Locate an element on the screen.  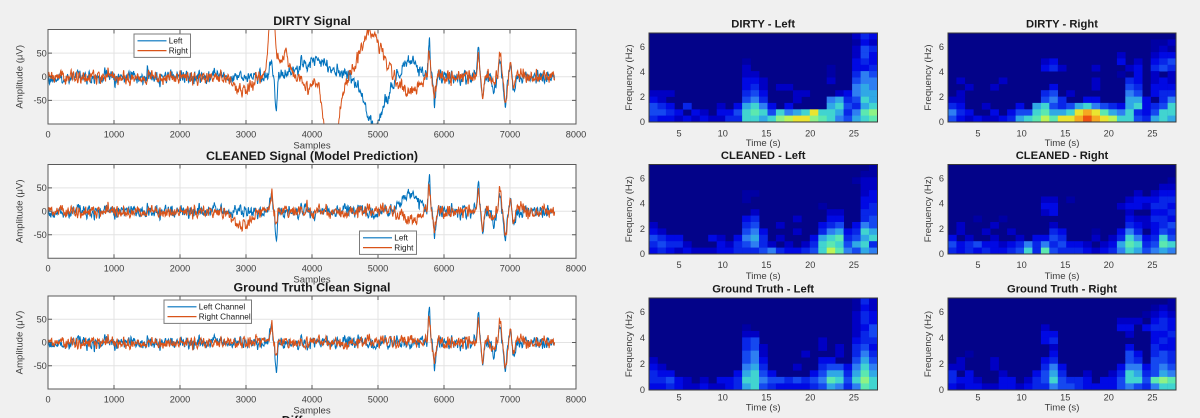
svg-text: Ground Truth Clean Signal is located at coordinates (312, 288).